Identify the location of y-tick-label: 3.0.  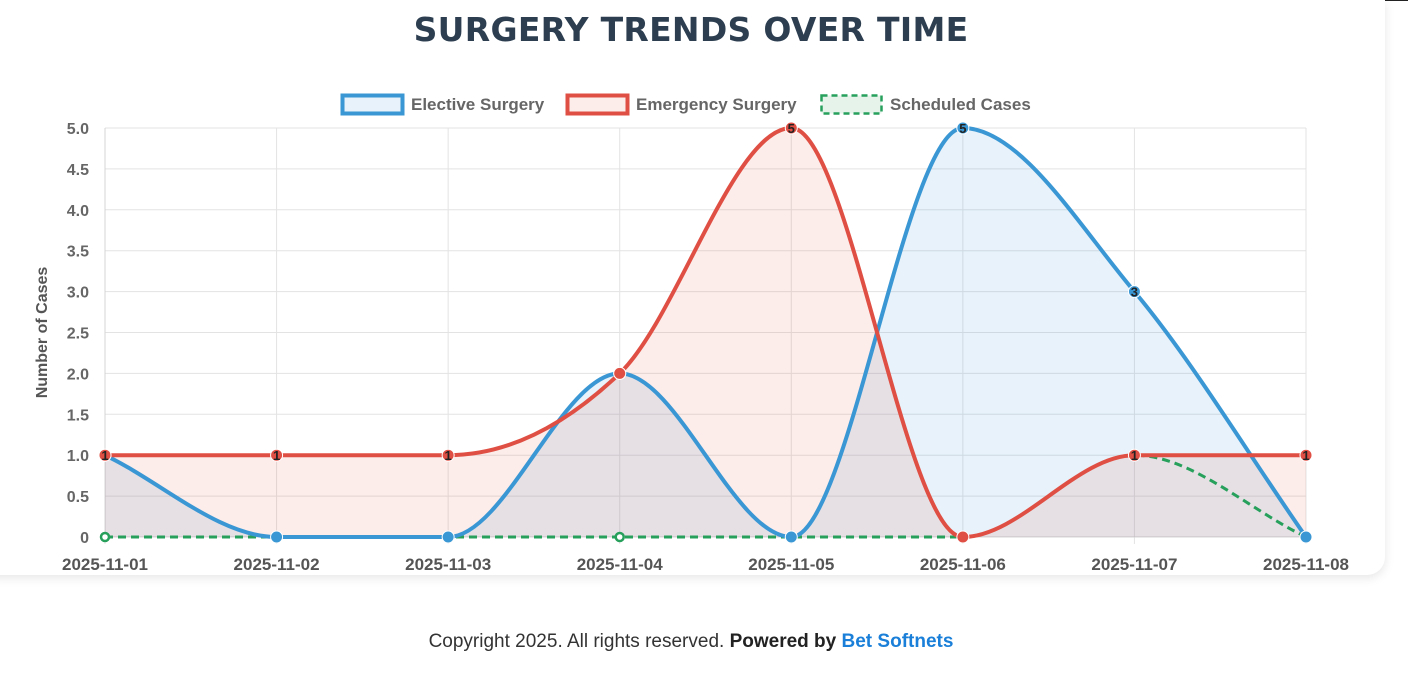
(78, 293).